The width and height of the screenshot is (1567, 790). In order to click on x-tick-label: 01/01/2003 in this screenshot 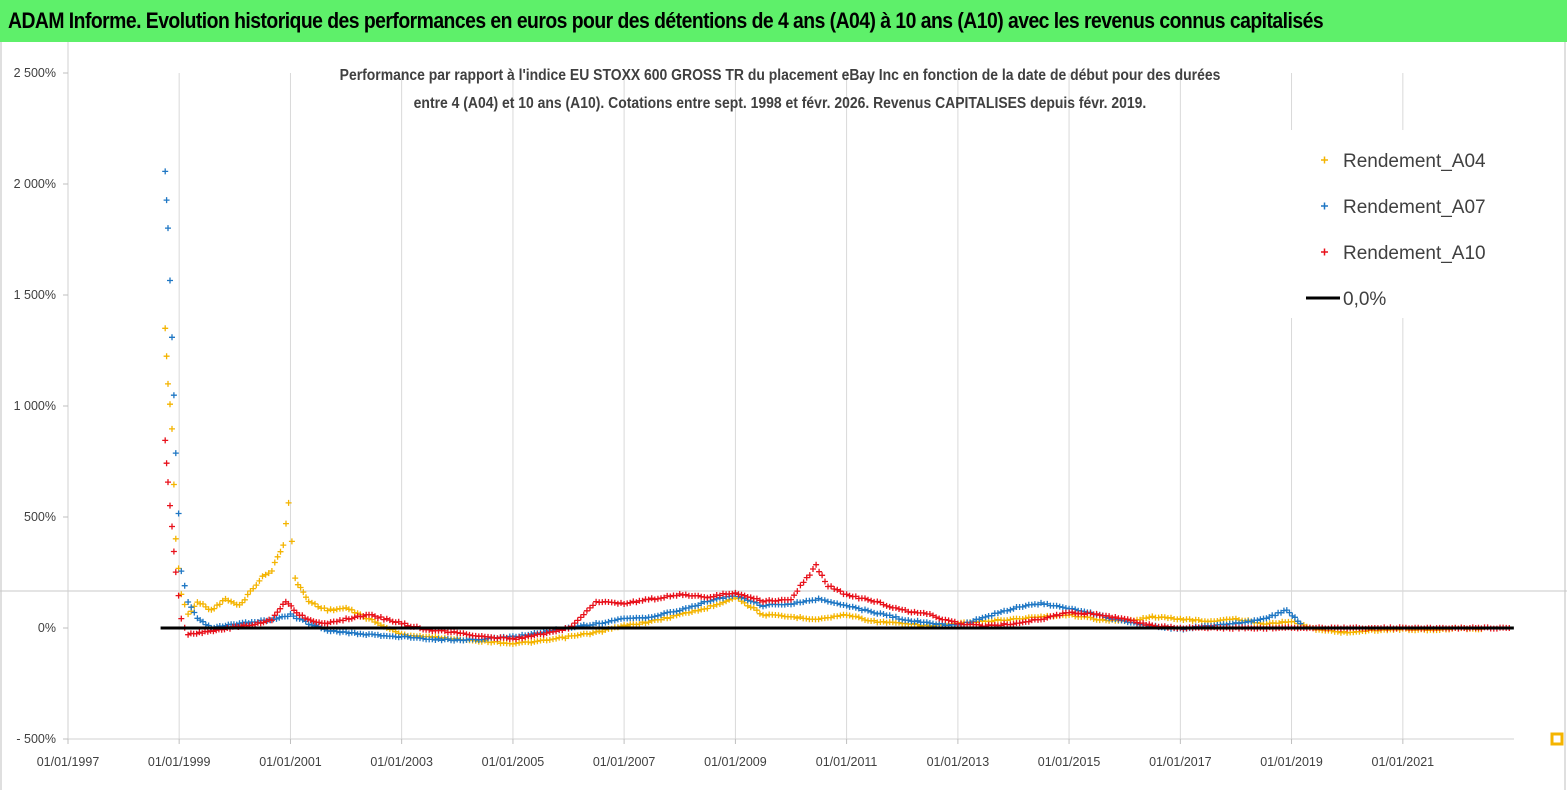, I will do `click(401, 762)`.